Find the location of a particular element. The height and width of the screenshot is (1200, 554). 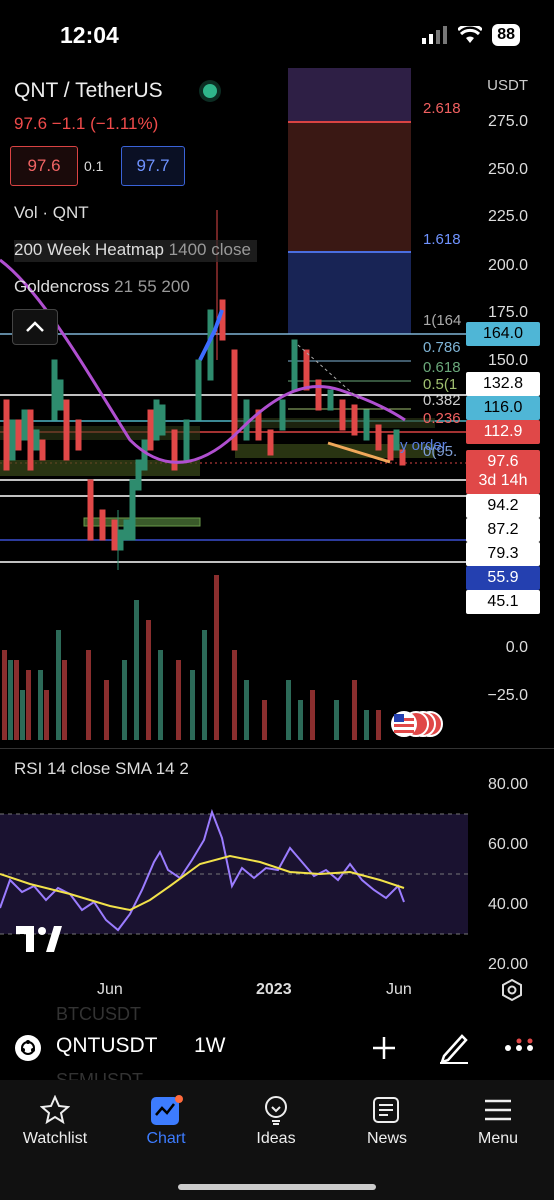

lightbulb-icon is located at coordinates (276, 1110).